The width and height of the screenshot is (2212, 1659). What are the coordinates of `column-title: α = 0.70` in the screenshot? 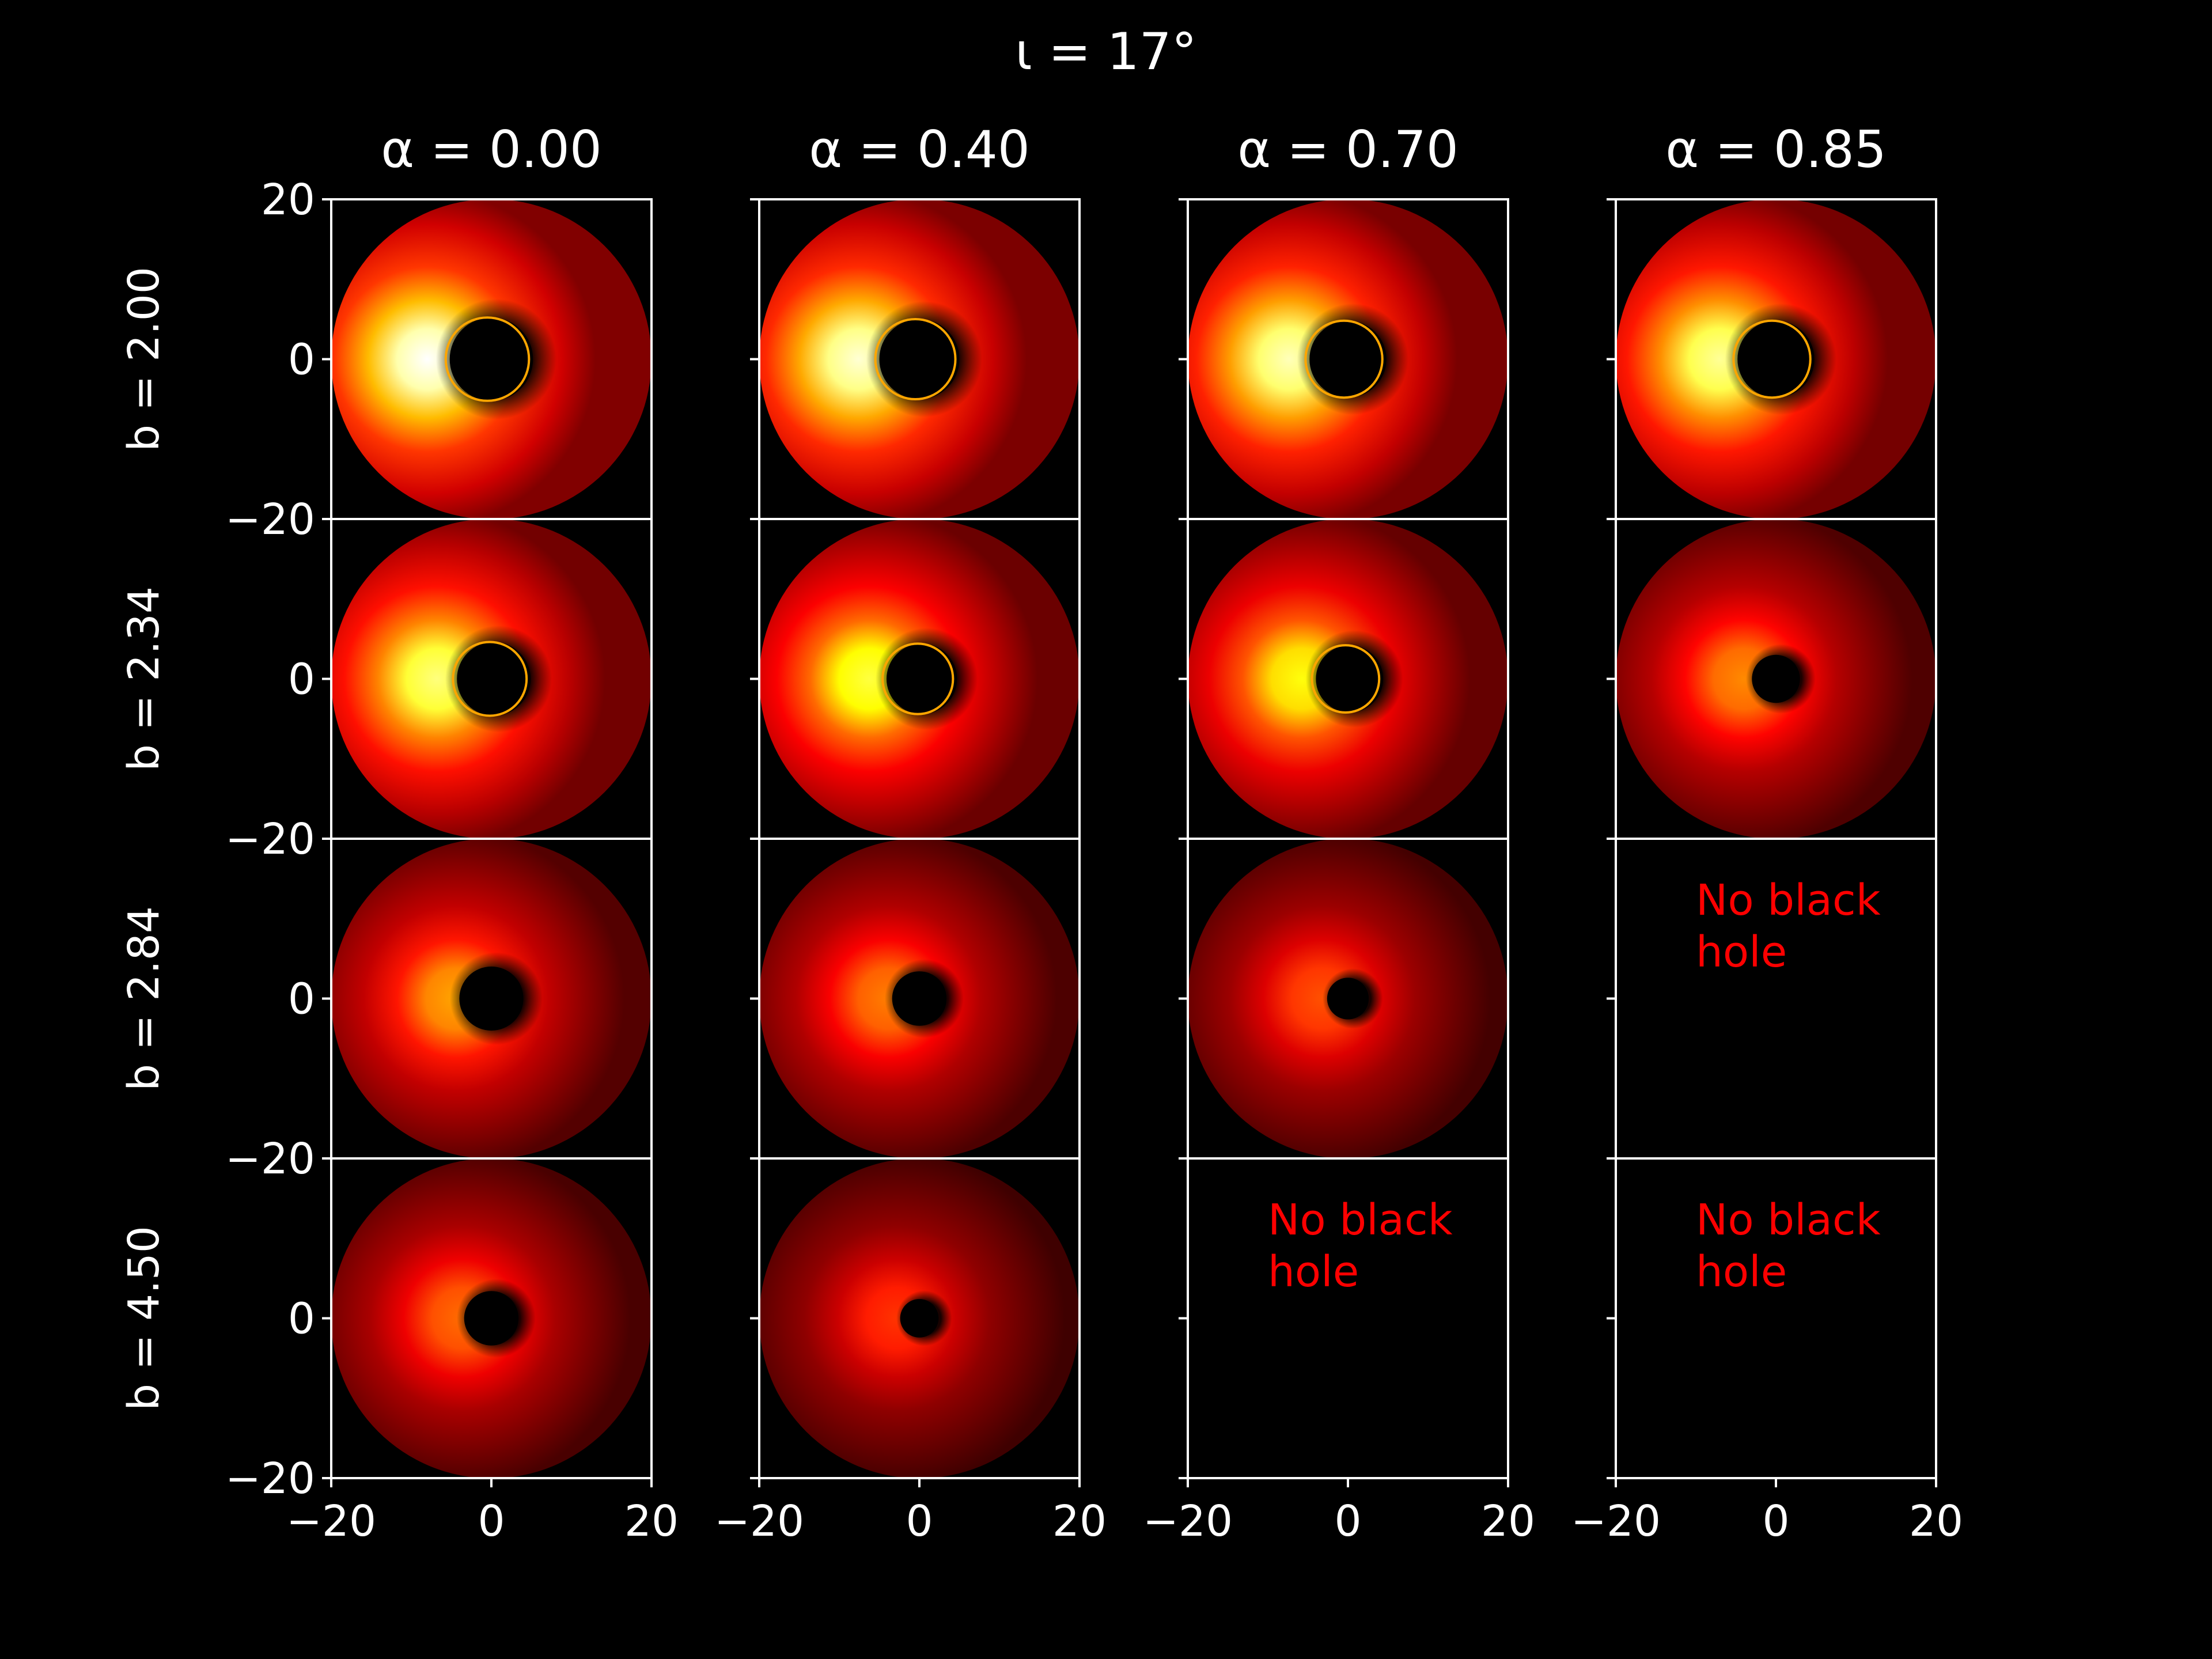 It's located at (1348, 149).